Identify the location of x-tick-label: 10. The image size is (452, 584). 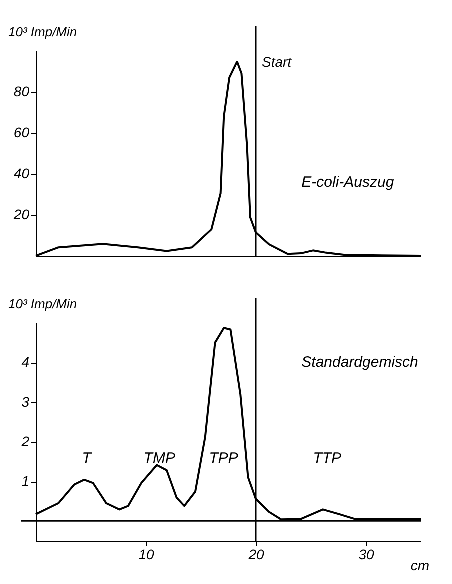
(146, 554).